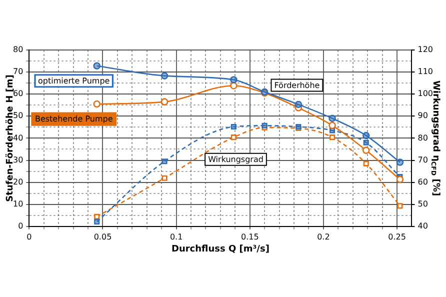 The width and height of the screenshot is (446, 297). Describe the element at coordinates (176, 237) in the screenshot. I see `x-tick-label: 0.1` at that location.